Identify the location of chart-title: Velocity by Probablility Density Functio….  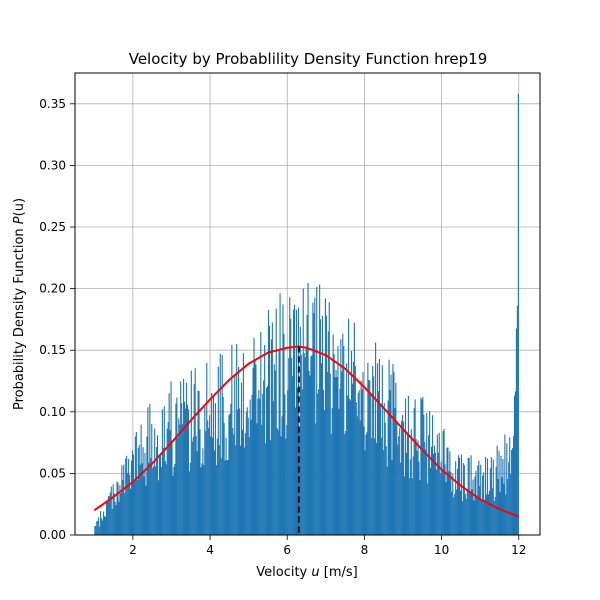
(308, 59).